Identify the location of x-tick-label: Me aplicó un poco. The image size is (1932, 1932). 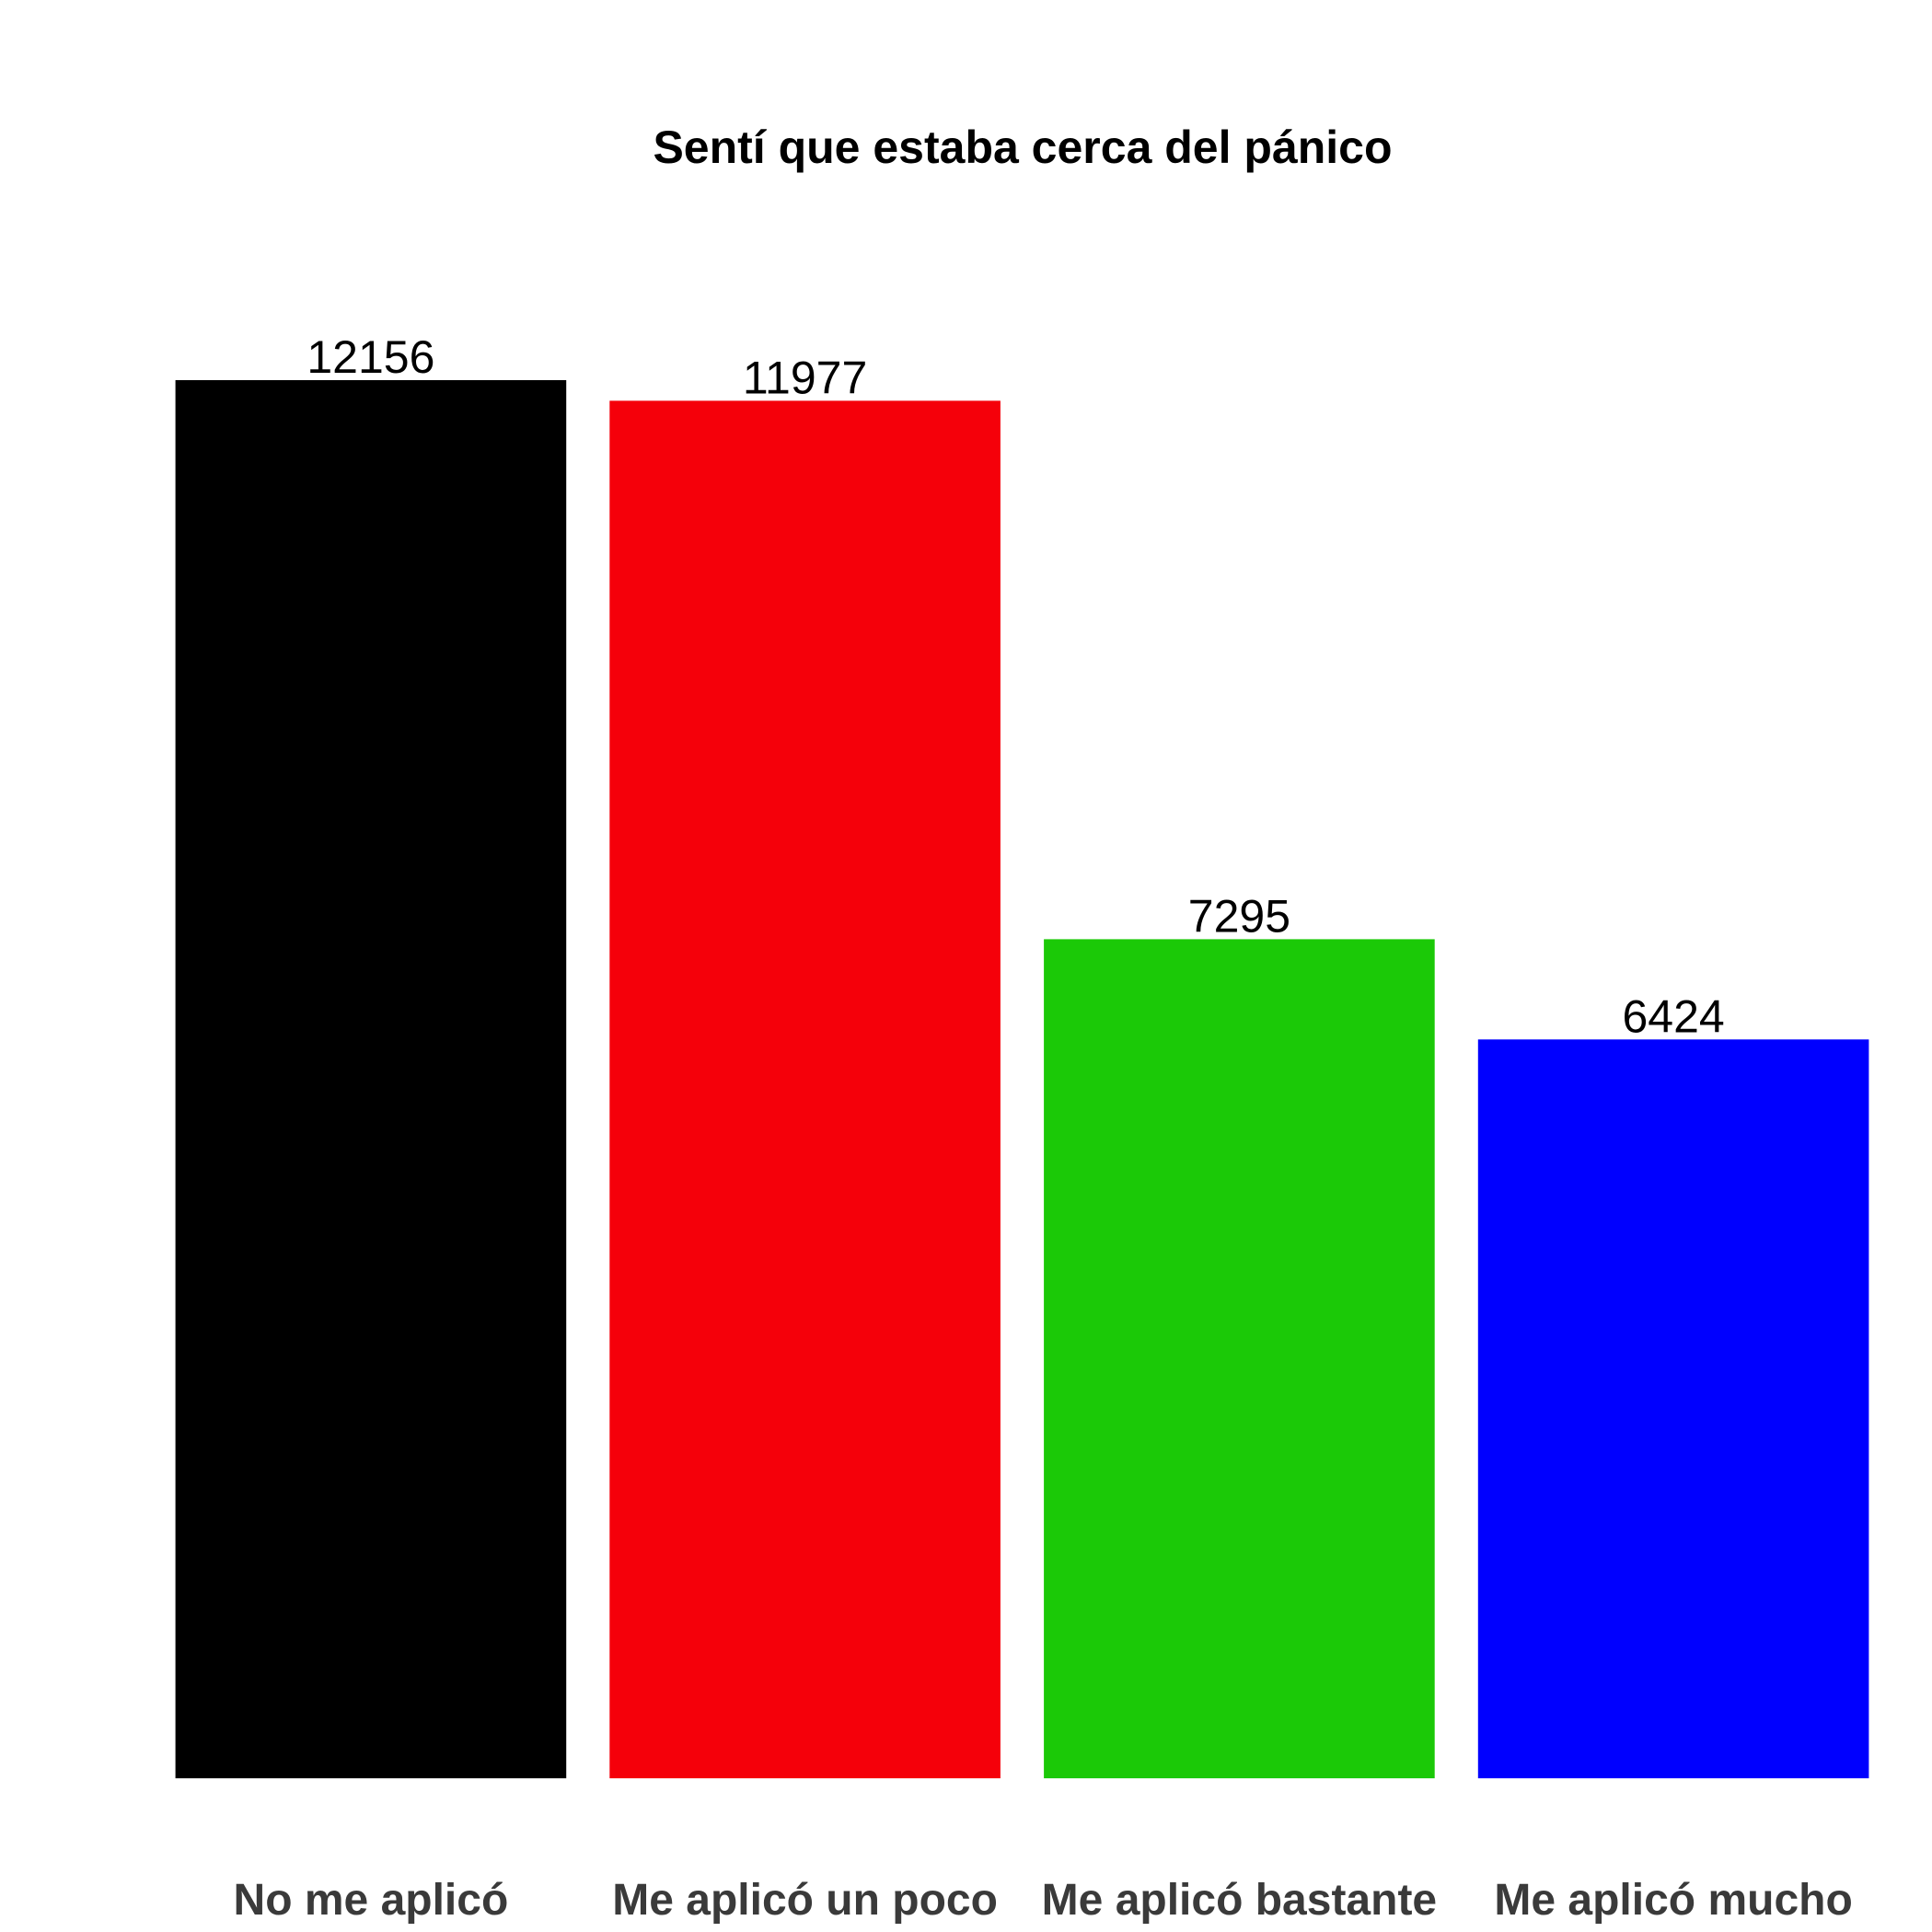
(805, 1900).